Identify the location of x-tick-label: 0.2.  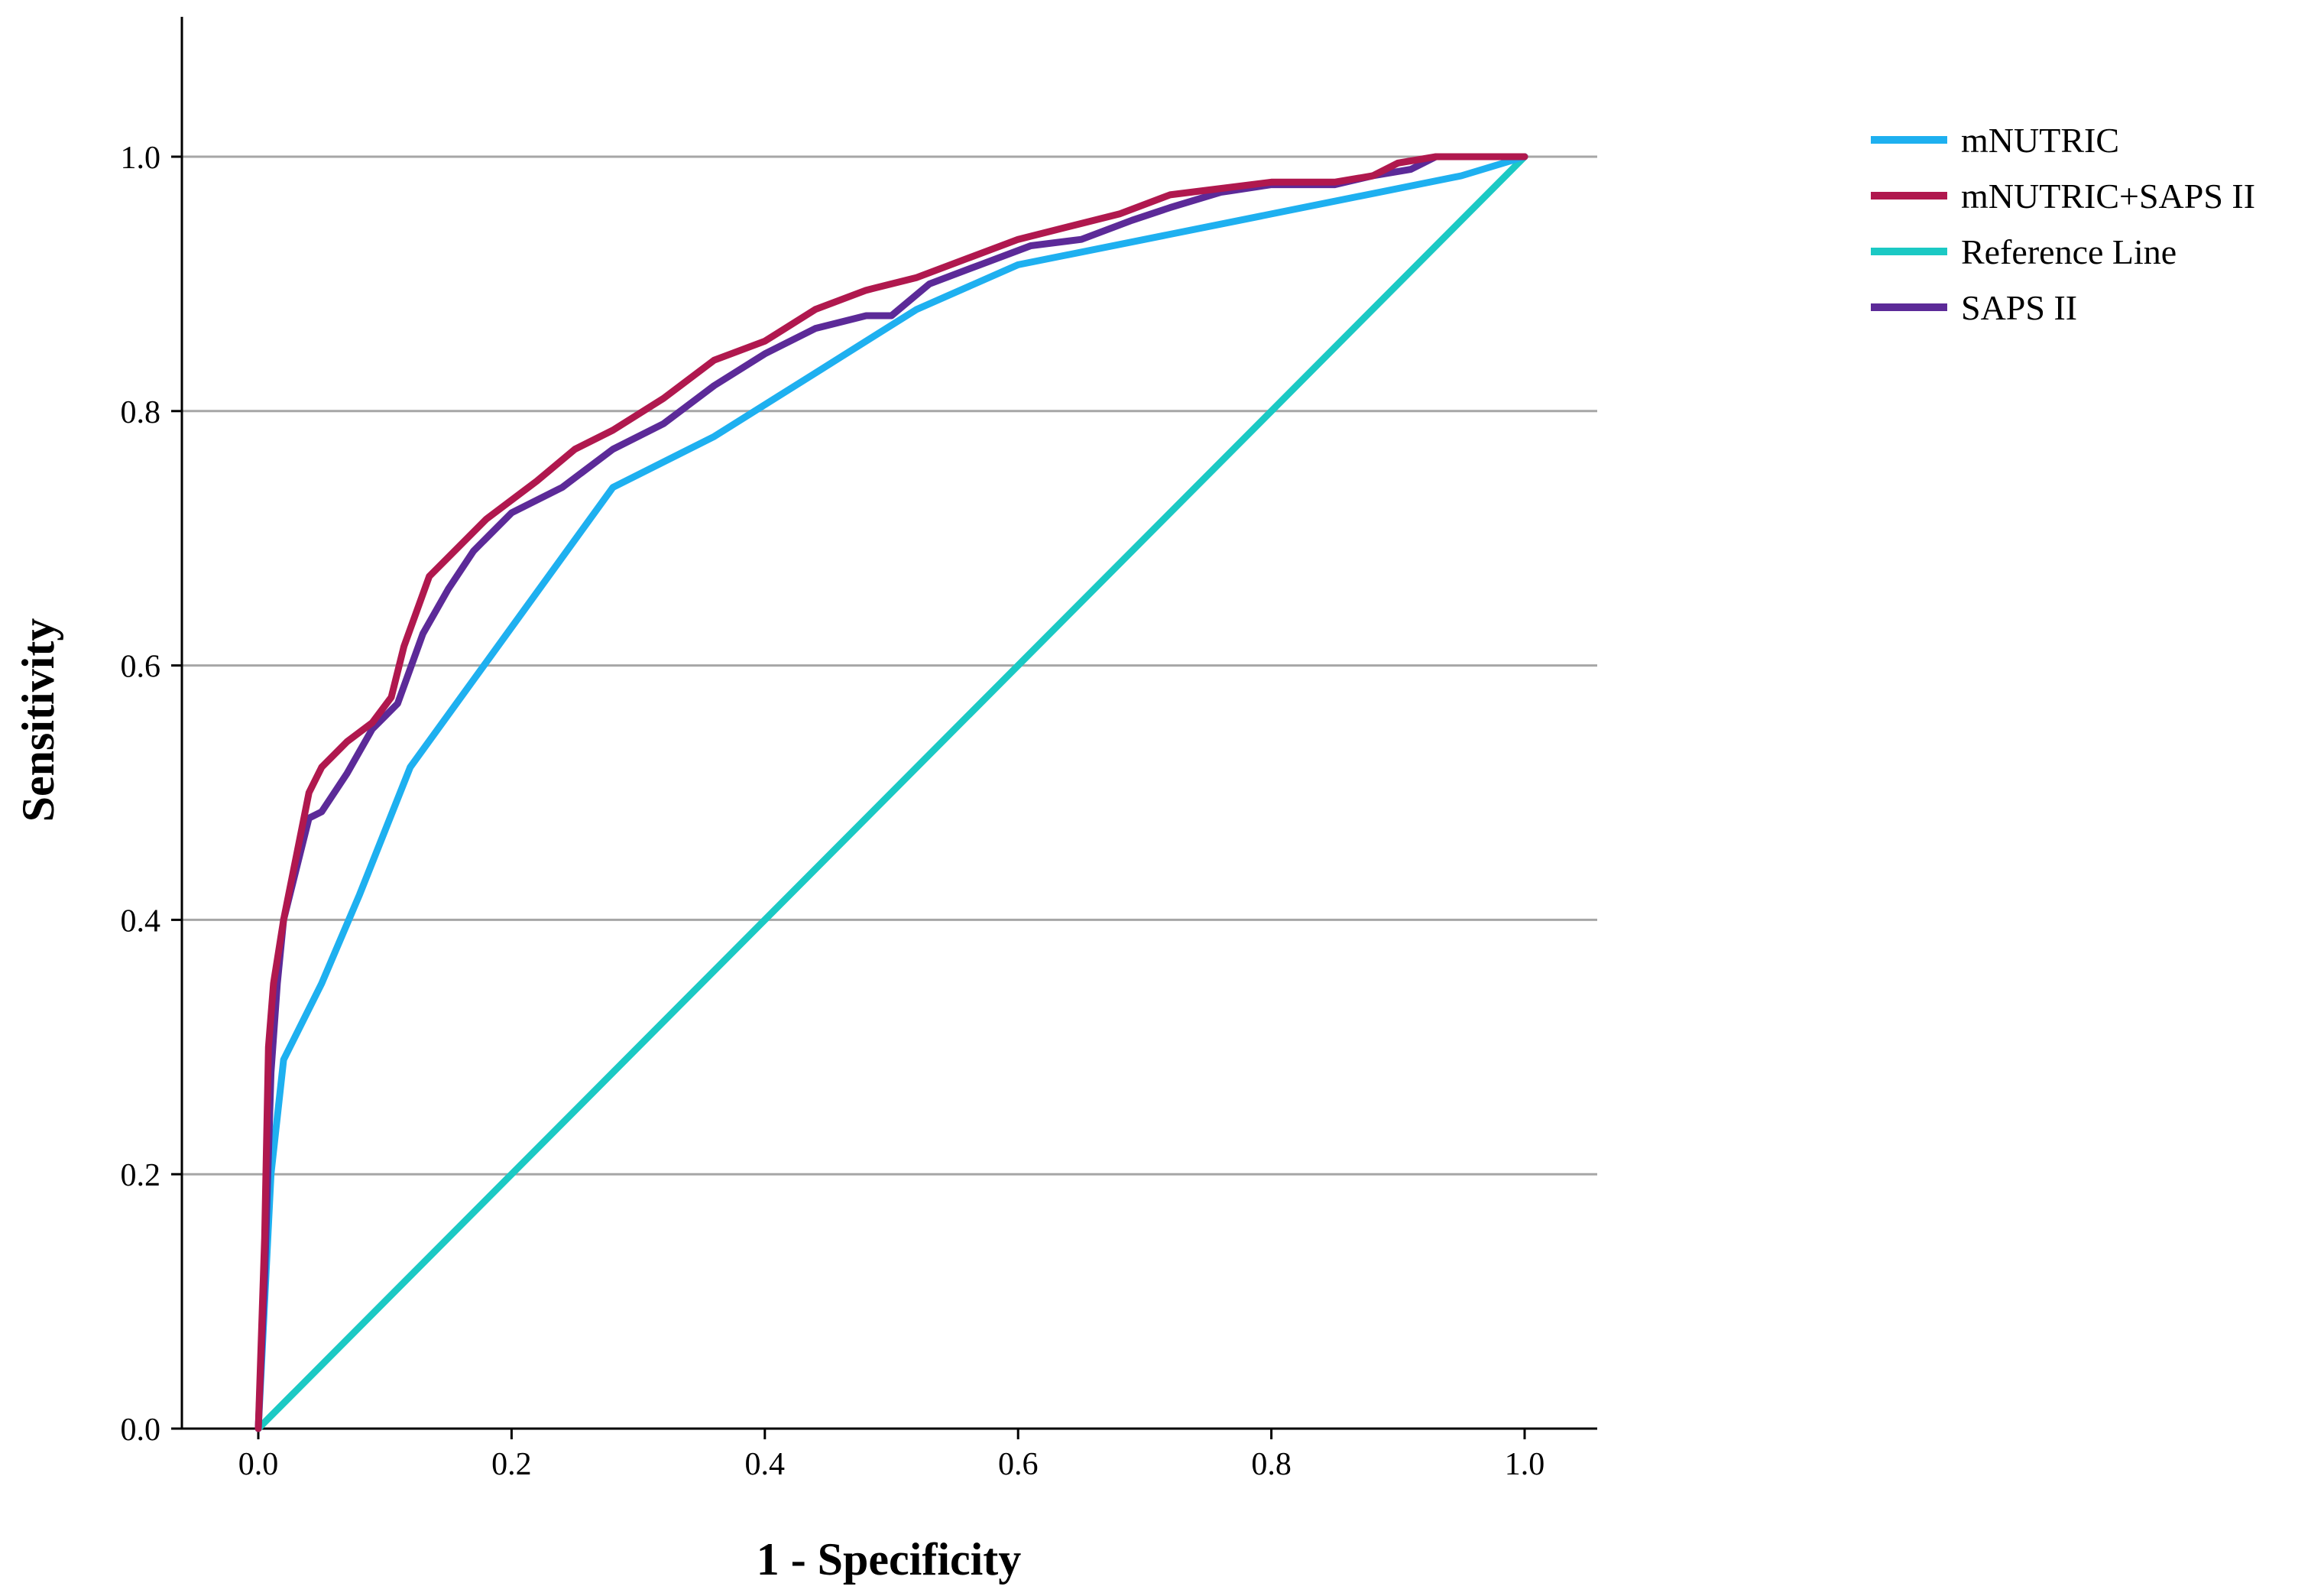
(511, 1464).